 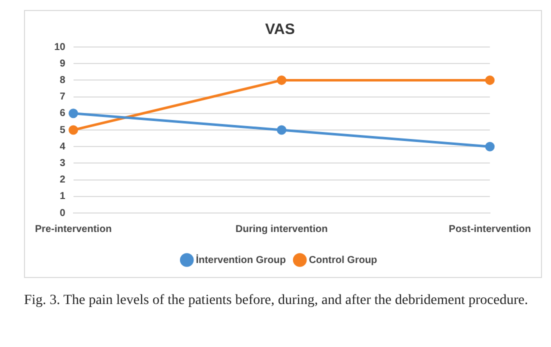 I want to click on y-tick-label: 8, so click(x=63, y=80).